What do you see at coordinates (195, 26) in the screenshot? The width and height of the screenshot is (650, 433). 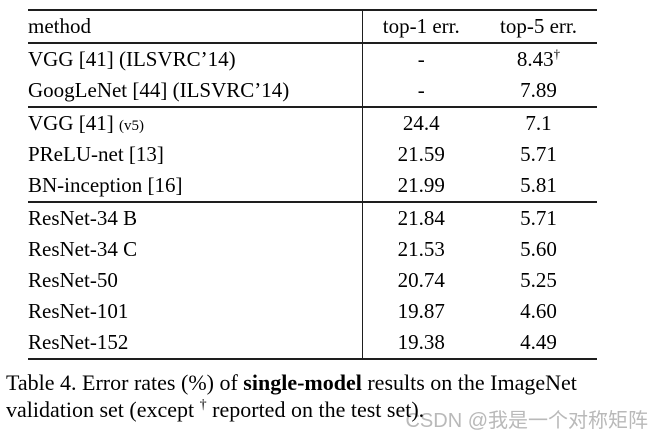 I see `header-method: method` at bounding box center [195, 26].